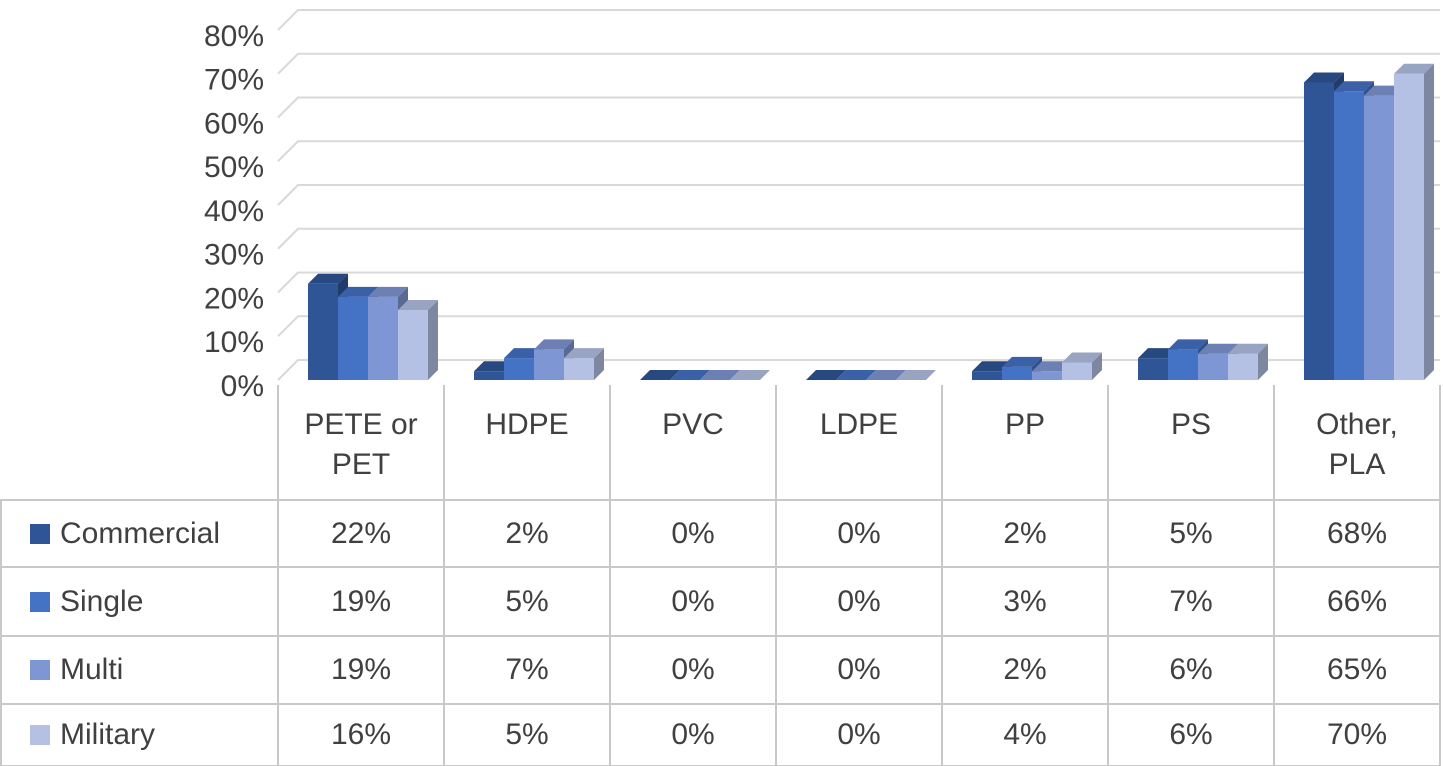  I want to click on y-tick-label: 60%, so click(234, 123).